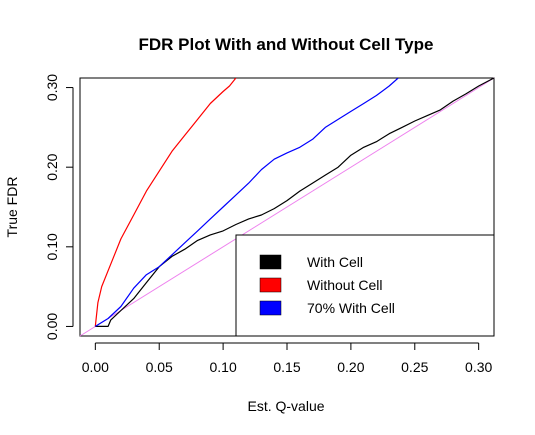 The height and width of the screenshot is (435, 535). What do you see at coordinates (52, 326) in the screenshot?
I see `y-tick-label: 0.00` at bounding box center [52, 326].